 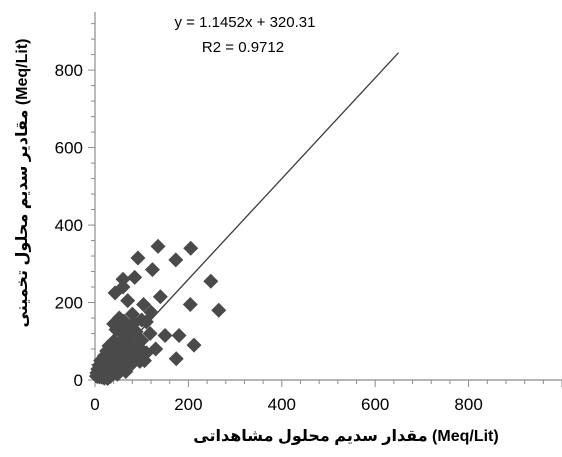 What do you see at coordinates (94, 404) in the screenshot?
I see `x-tick-label: 0` at bounding box center [94, 404].